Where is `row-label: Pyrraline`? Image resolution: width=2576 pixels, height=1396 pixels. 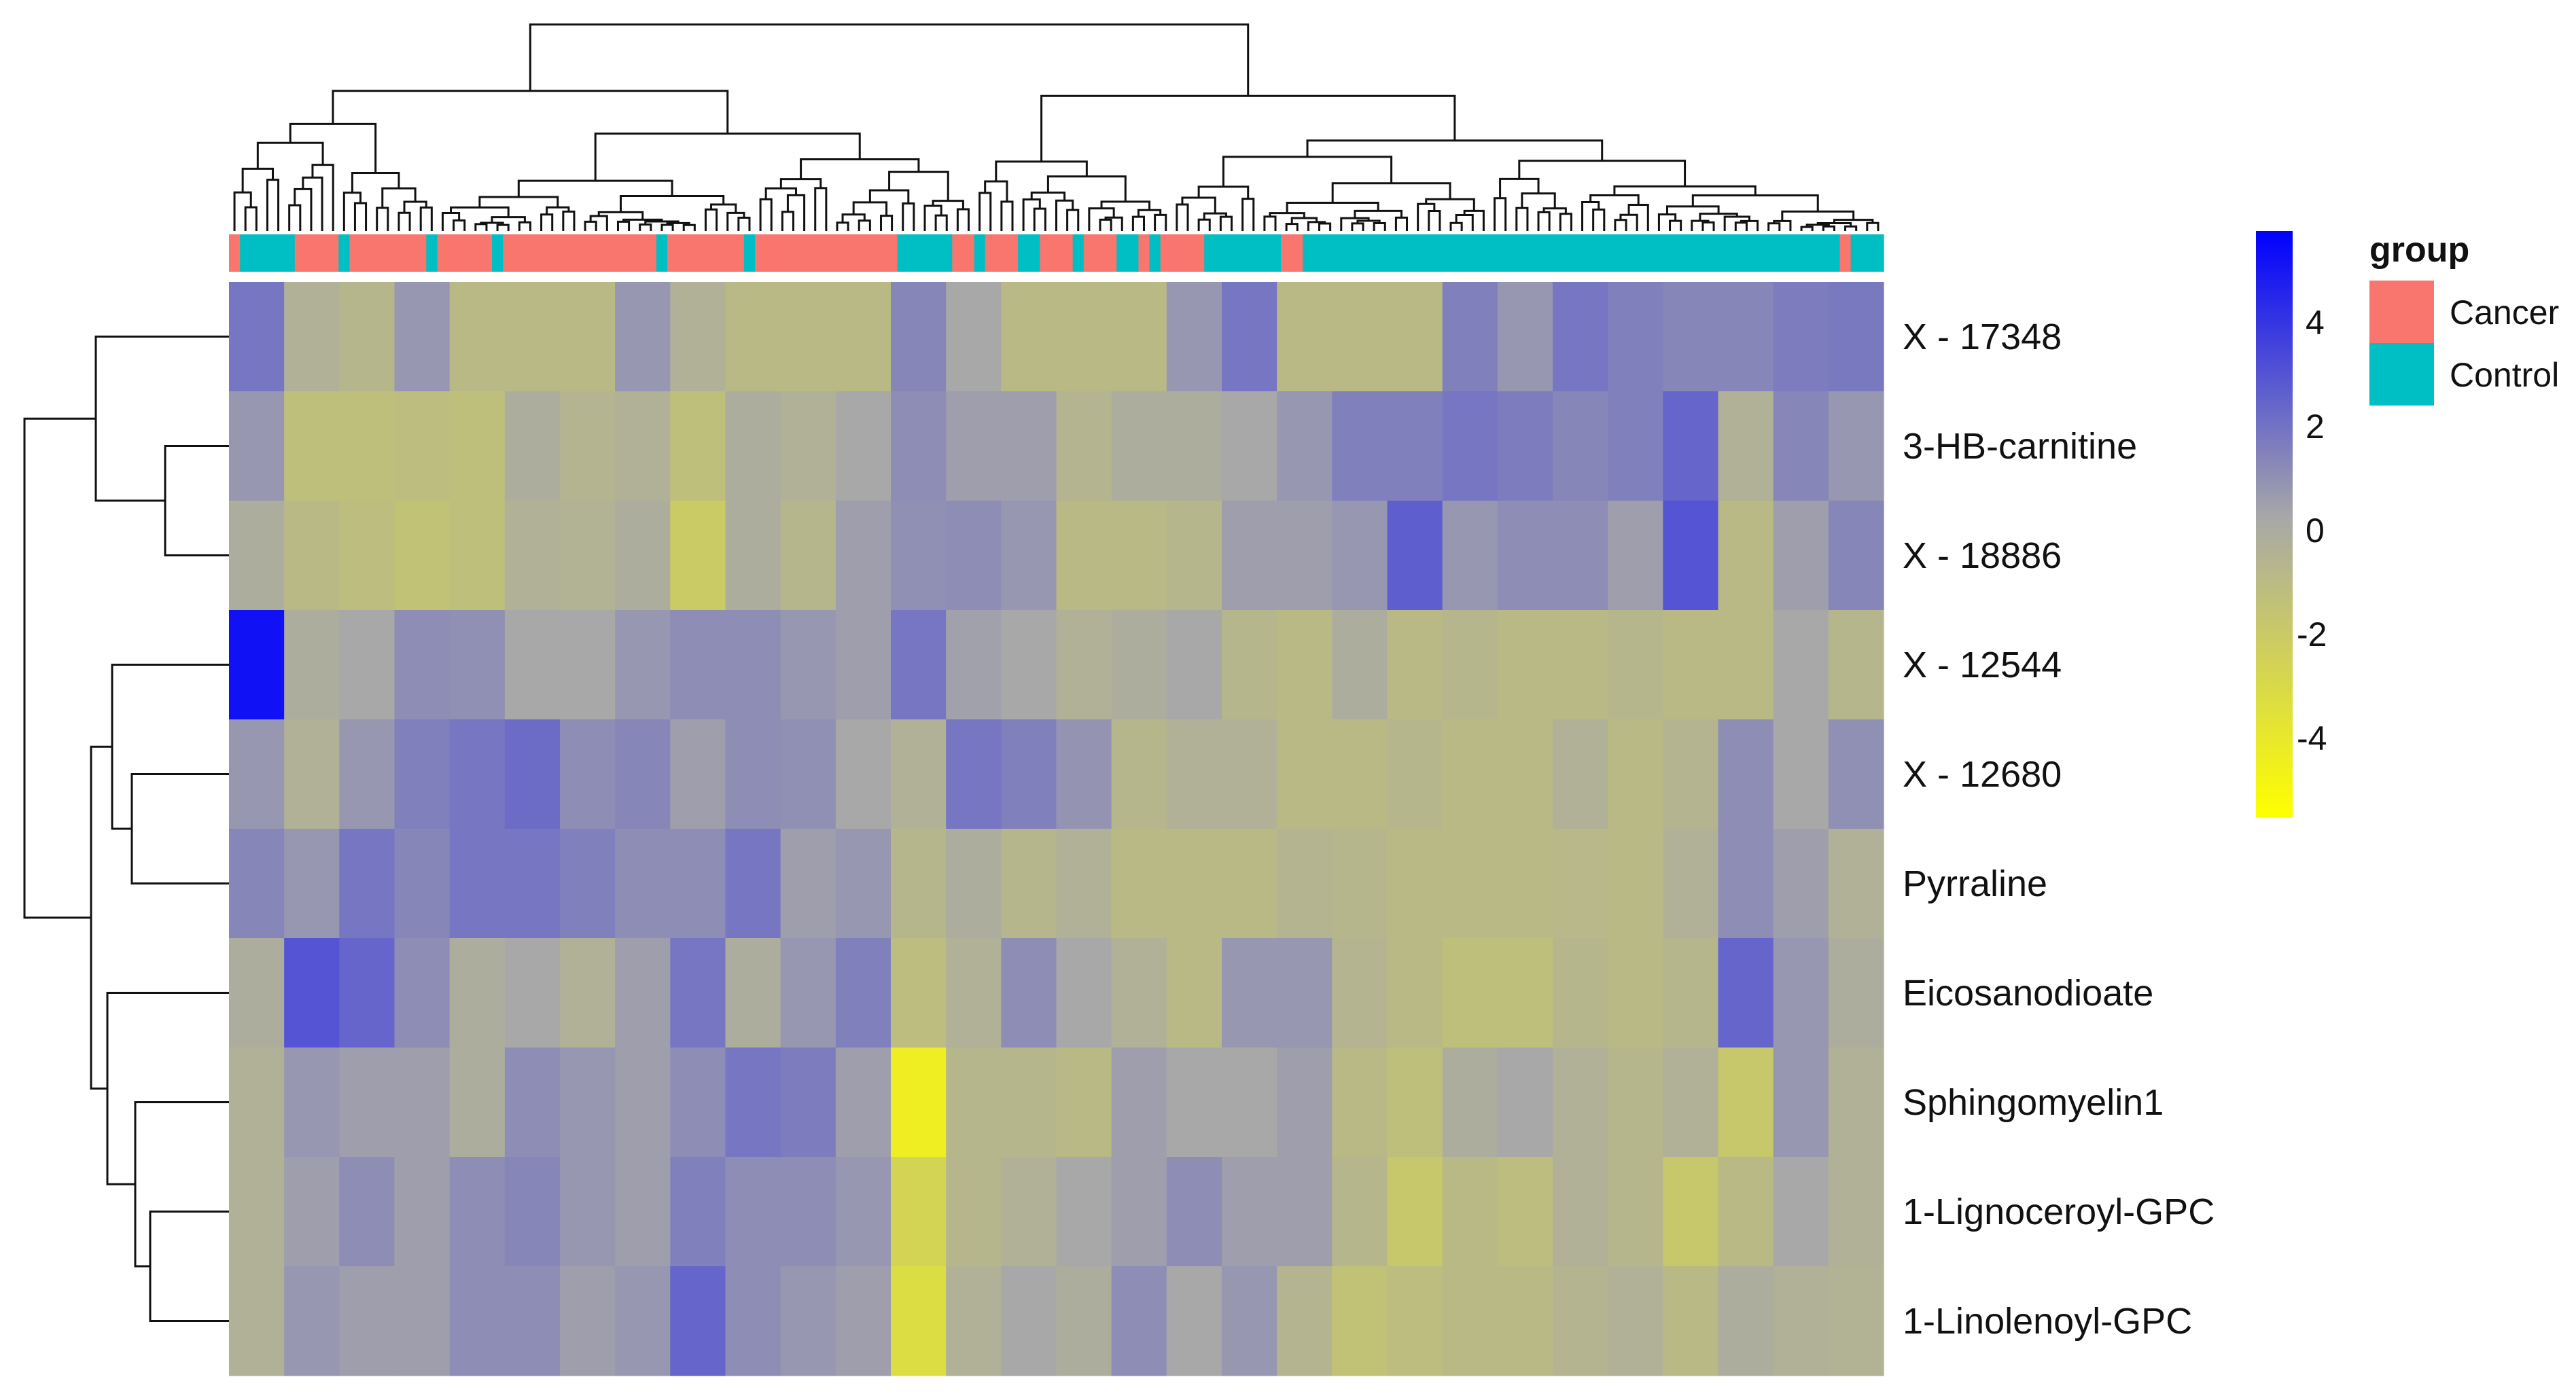
row-label: Pyrraline is located at coordinates (1975, 883).